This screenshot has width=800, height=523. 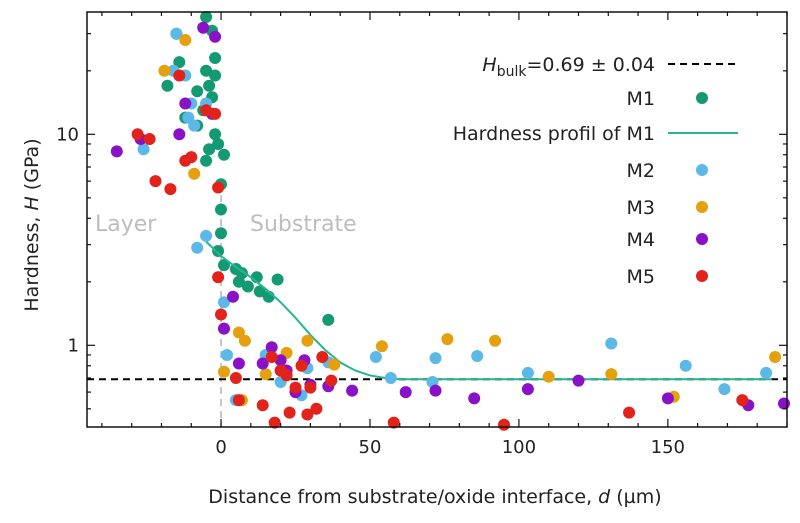 What do you see at coordinates (702, 170) in the screenshot?
I see `legend-swatch-m2` at bounding box center [702, 170].